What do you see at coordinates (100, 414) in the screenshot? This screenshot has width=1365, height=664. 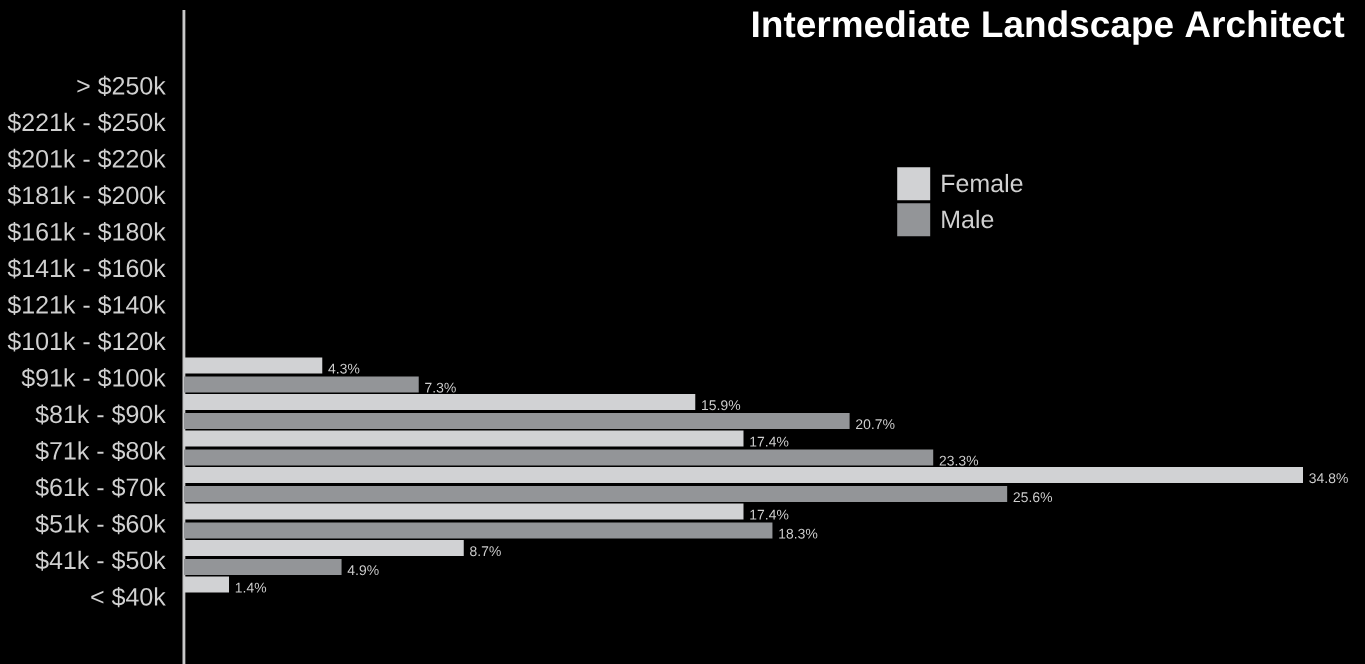 I see `y-tick-label: $81k - $90k` at bounding box center [100, 414].